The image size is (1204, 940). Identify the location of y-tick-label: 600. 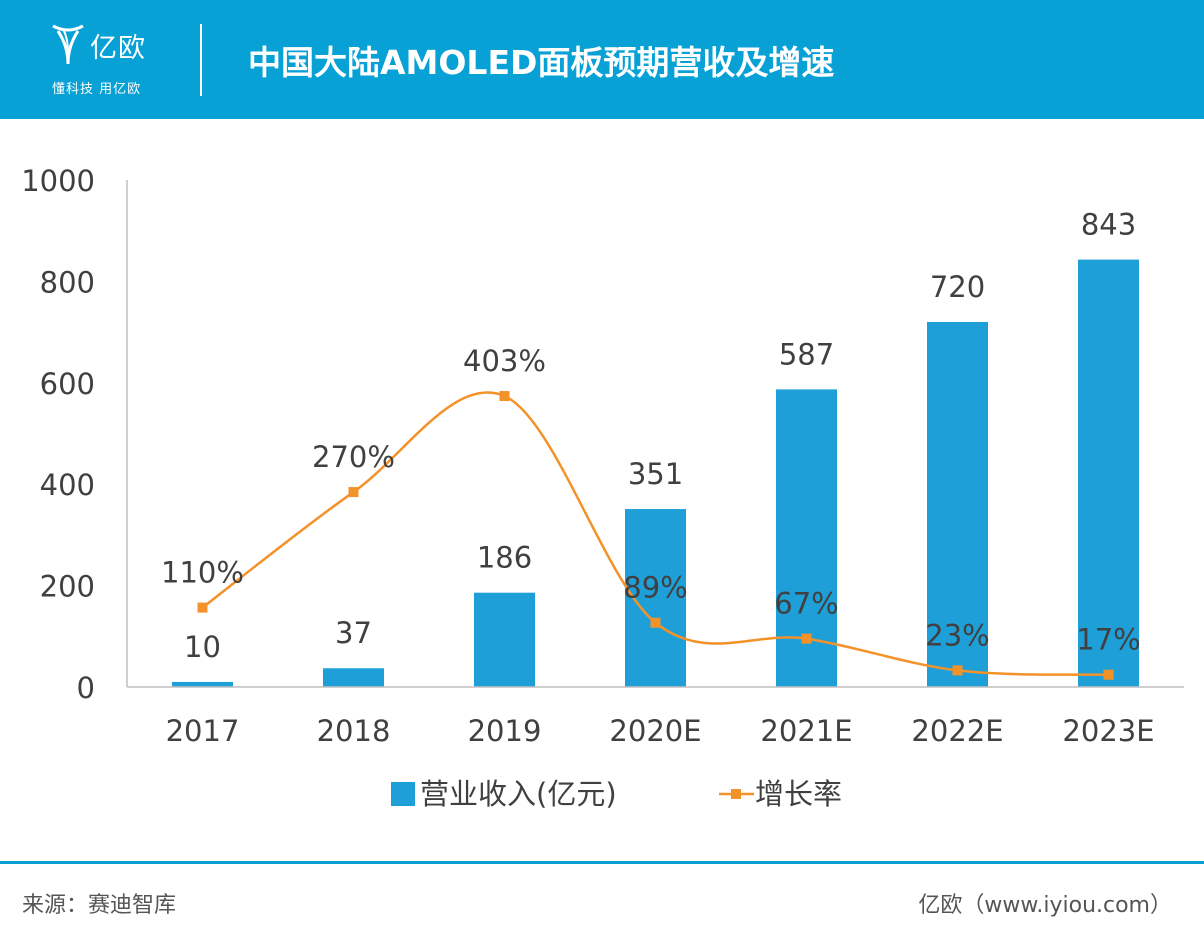
(67, 384).